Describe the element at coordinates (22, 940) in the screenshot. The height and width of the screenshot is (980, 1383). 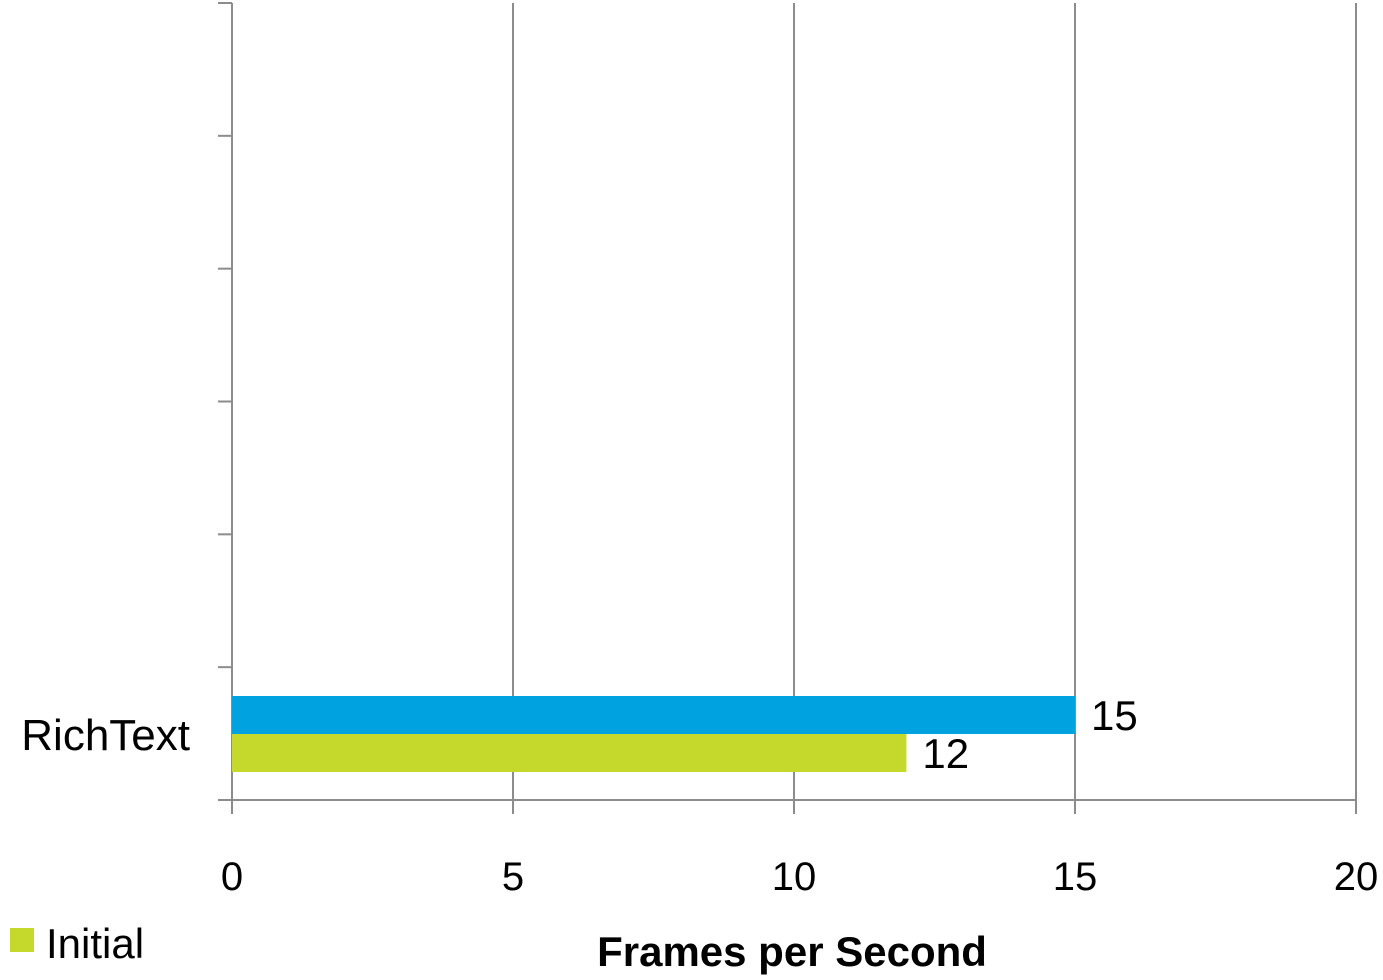
I see `legend-swatch-initial` at that location.